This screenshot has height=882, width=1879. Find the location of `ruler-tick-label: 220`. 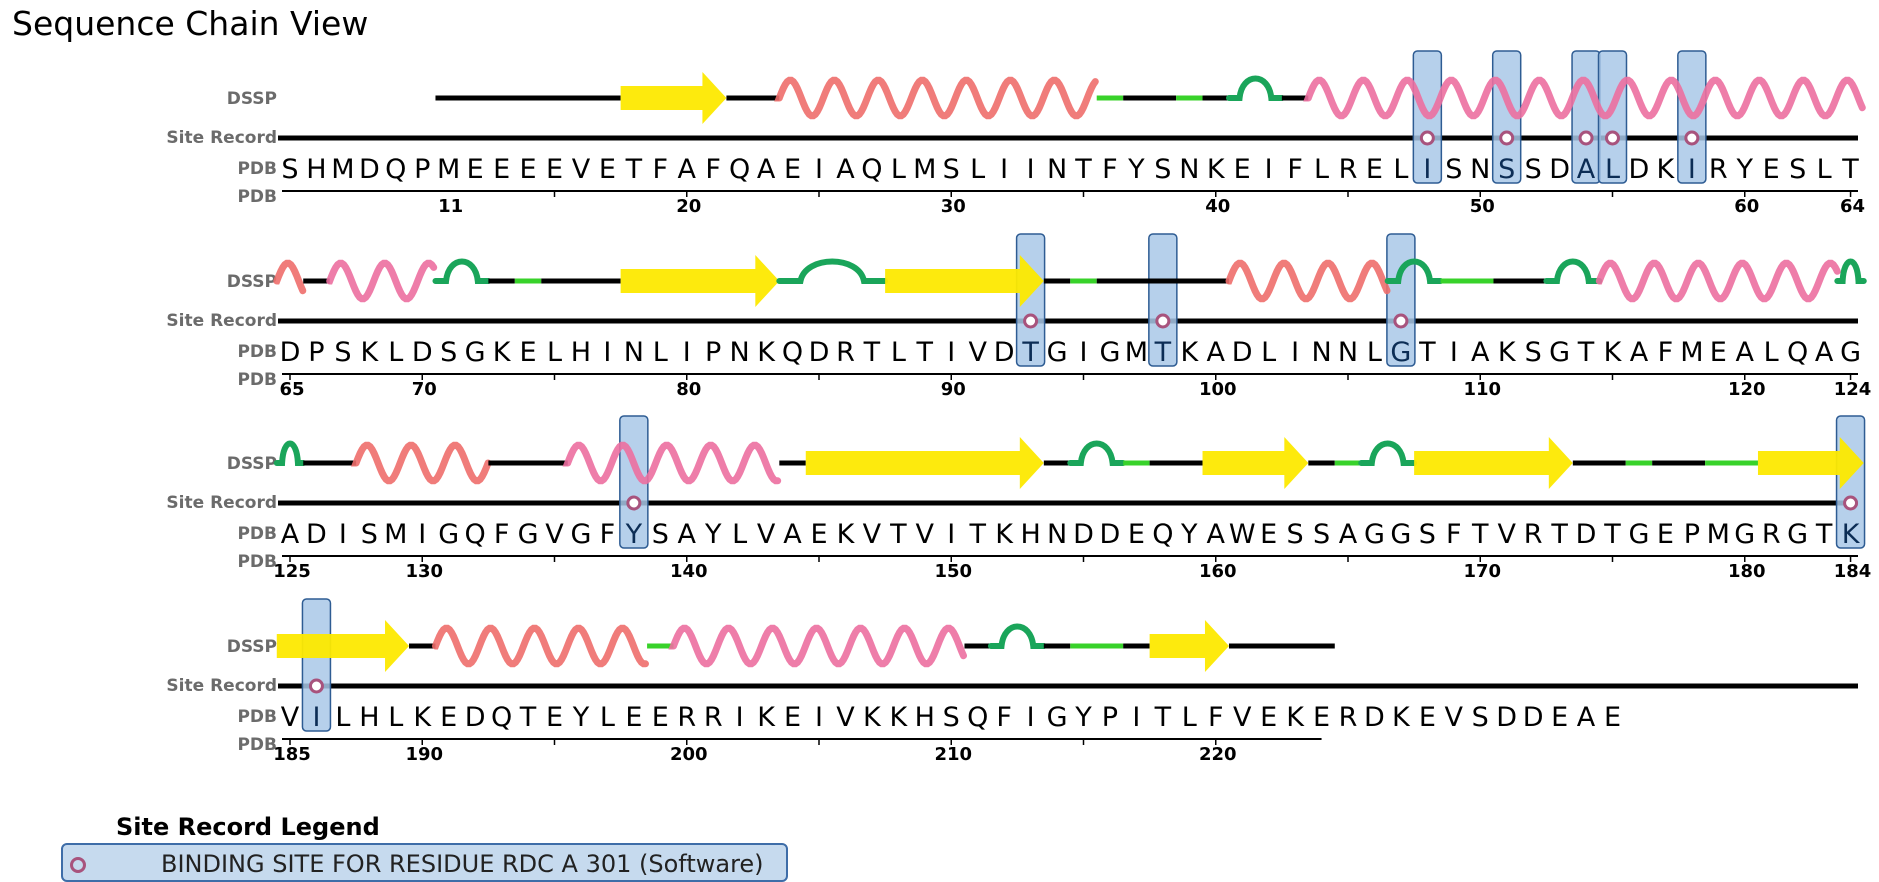

ruler-tick-label: 220 is located at coordinates (1218, 754).